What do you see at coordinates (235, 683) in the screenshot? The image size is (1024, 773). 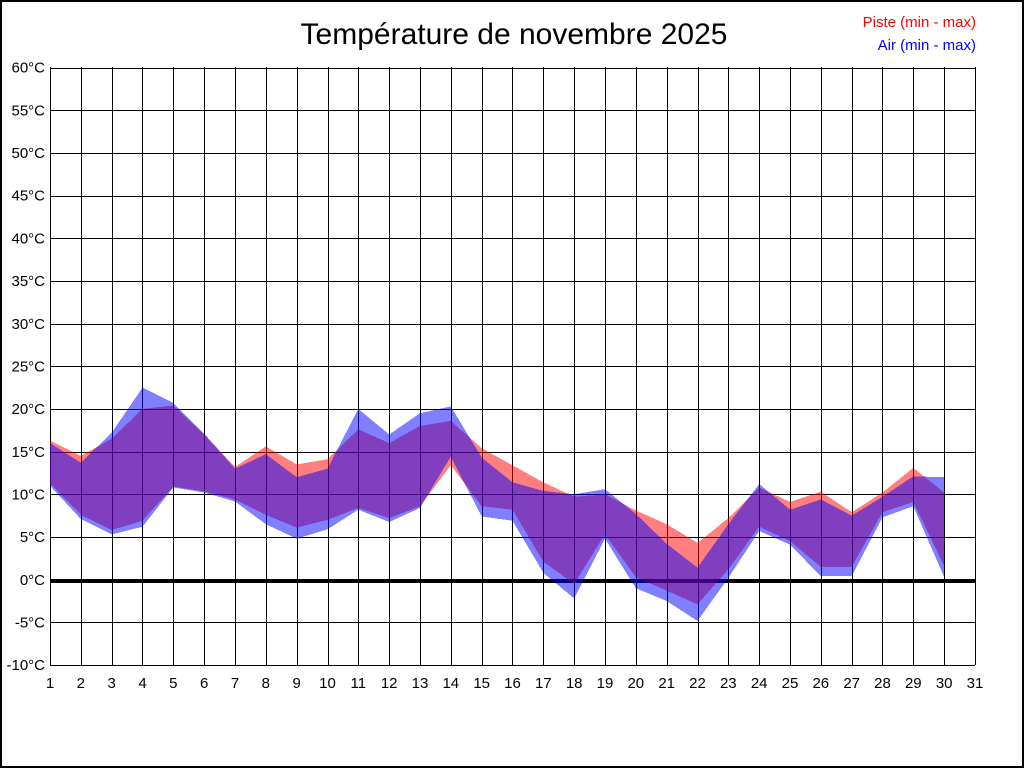 I see `svg-text: 7` at bounding box center [235, 683].